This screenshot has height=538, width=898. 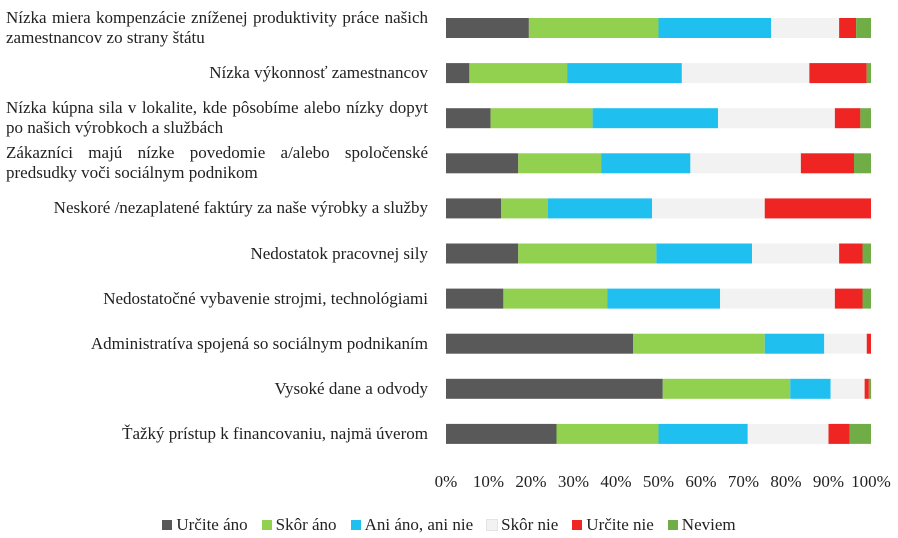 I want to click on category-label: Vysoké dane a odvody, so click(x=351, y=388).